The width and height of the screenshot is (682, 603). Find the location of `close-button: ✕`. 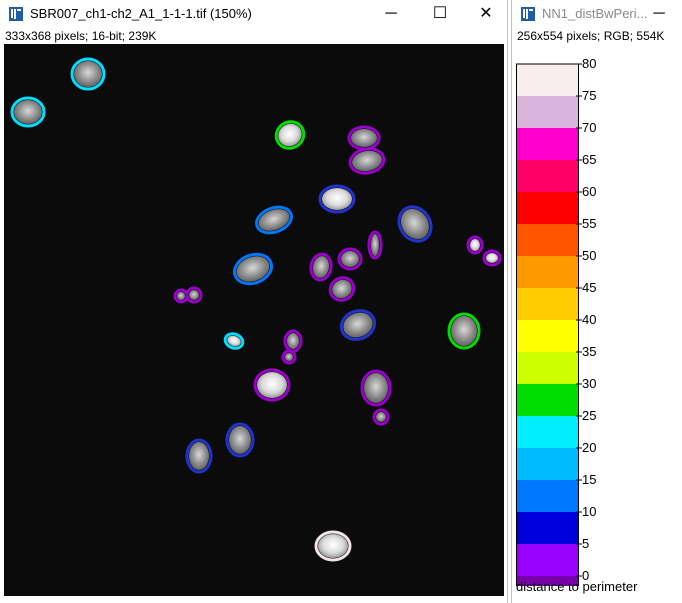

close-button: ✕ is located at coordinates (486, 13).